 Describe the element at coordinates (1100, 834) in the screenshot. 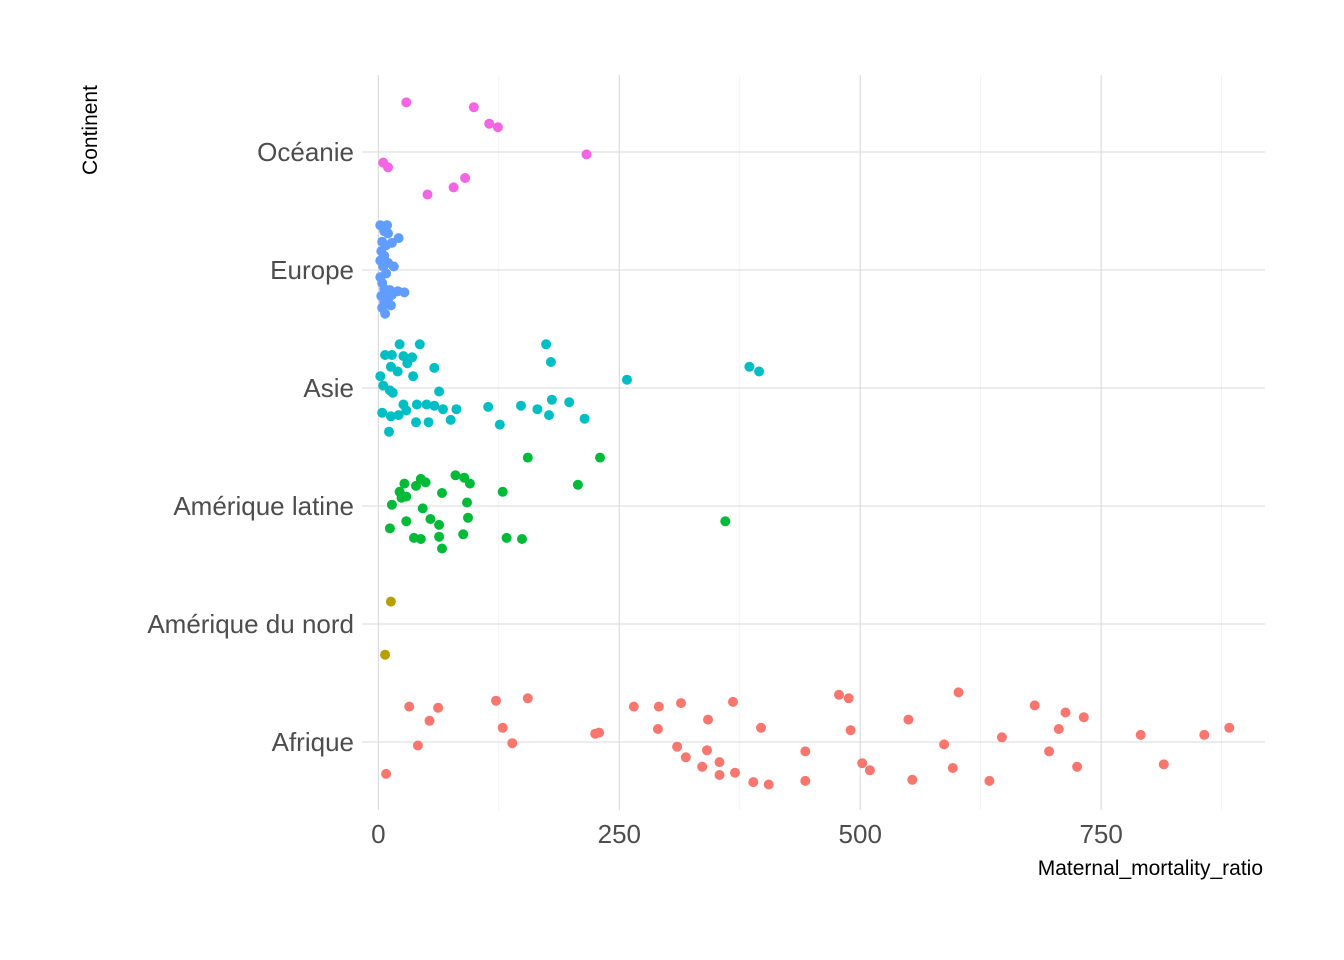

I see `x-tick-label: 750` at that location.